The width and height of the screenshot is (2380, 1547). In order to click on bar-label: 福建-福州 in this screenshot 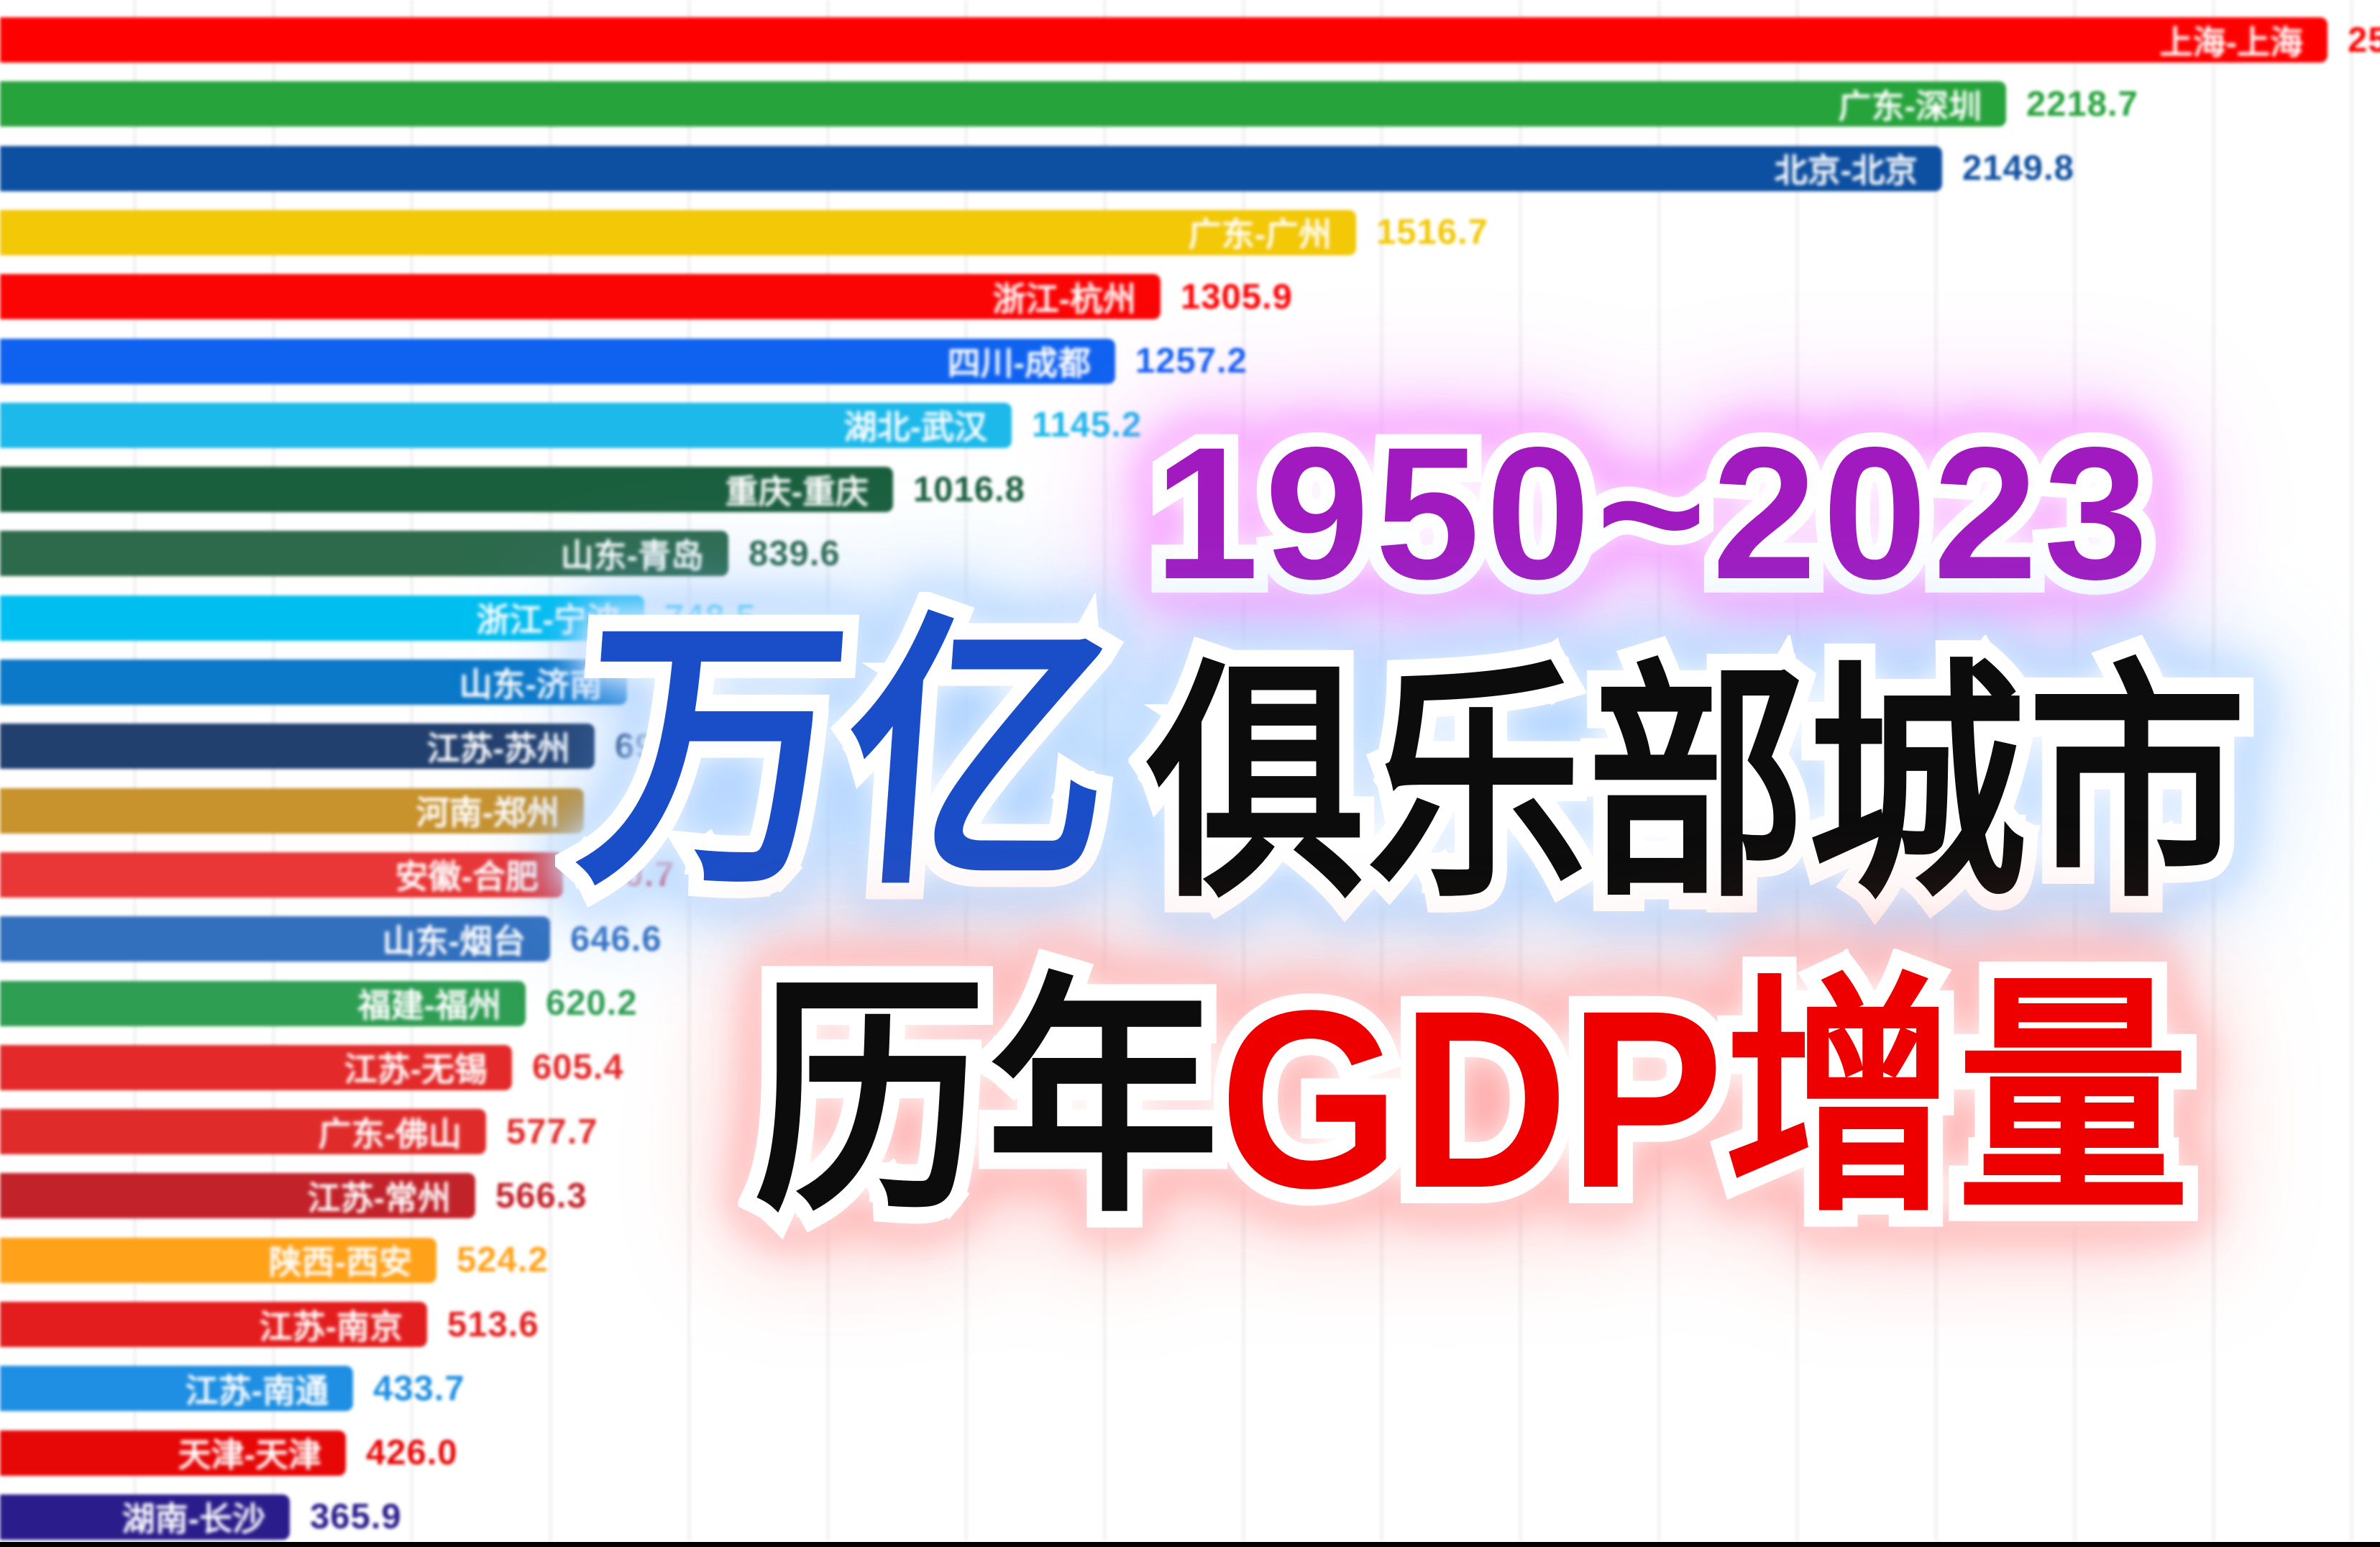, I will do `click(429, 1005)`.